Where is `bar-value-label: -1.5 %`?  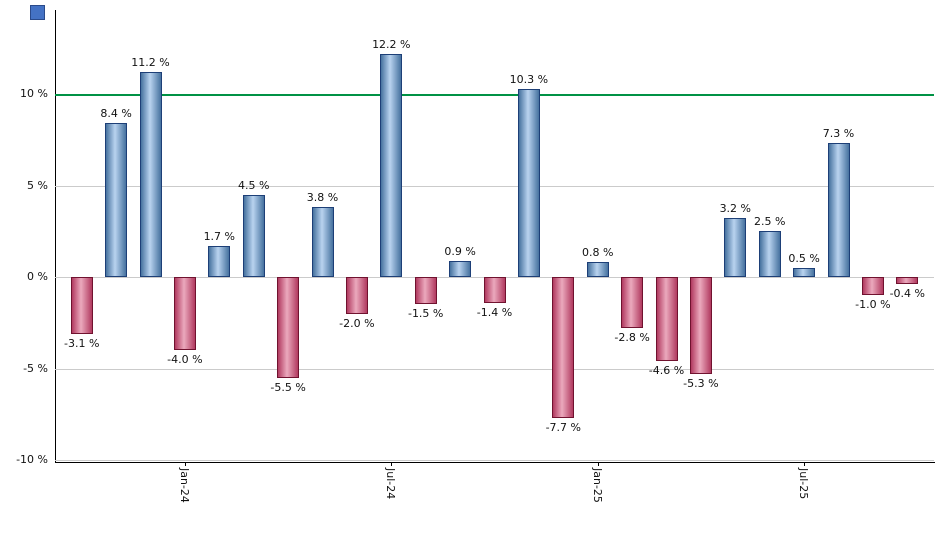 bar-value-label: -1.5 % is located at coordinates (425, 314).